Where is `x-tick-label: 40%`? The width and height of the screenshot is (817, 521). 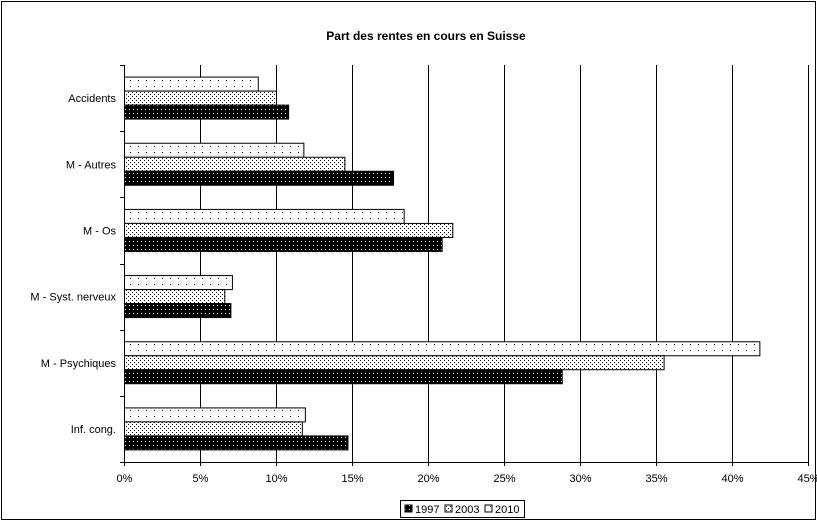
x-tick-label: 40% is located at coordinates (732, 479).